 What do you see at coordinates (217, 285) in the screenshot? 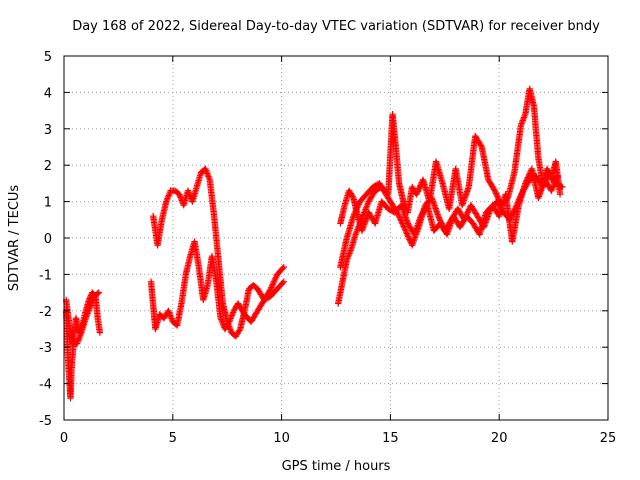
I see `series-trace-d` at bounding box center [217, 285].